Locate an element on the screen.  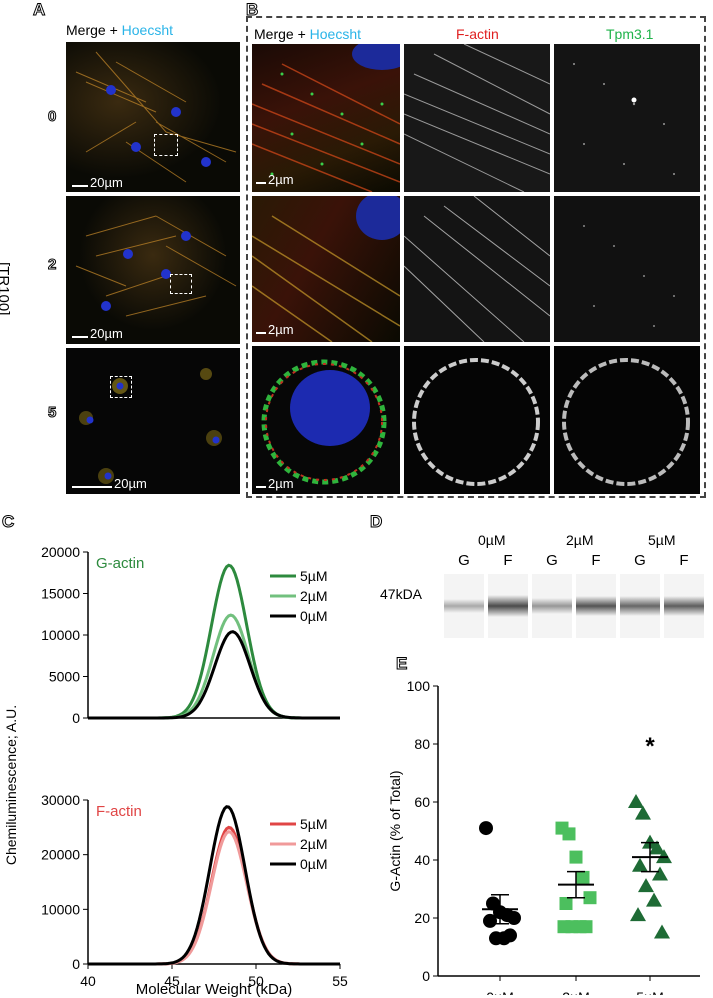
panel-a-header-merge: Merge + is located at coordinates (94, 30).